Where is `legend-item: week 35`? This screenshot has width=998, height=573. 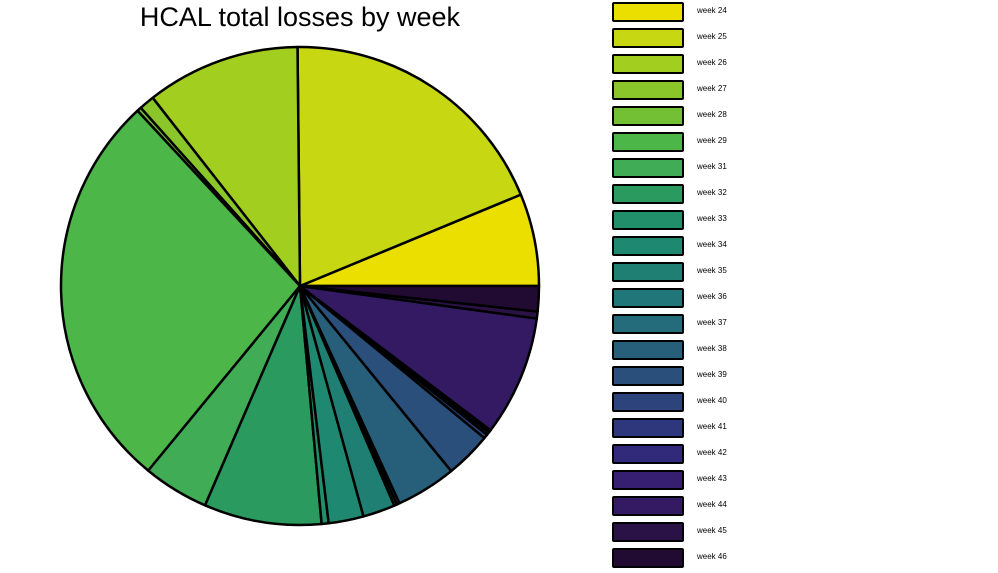 legend-item: week 35 is located at coordinates (712, 272).